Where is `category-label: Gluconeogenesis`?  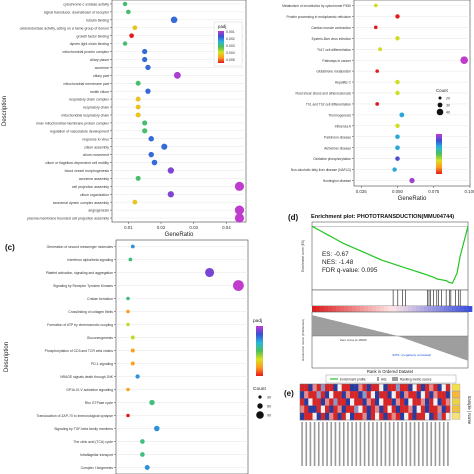
category-label: Gluconeogenesis is located at coordinates (100, 338).